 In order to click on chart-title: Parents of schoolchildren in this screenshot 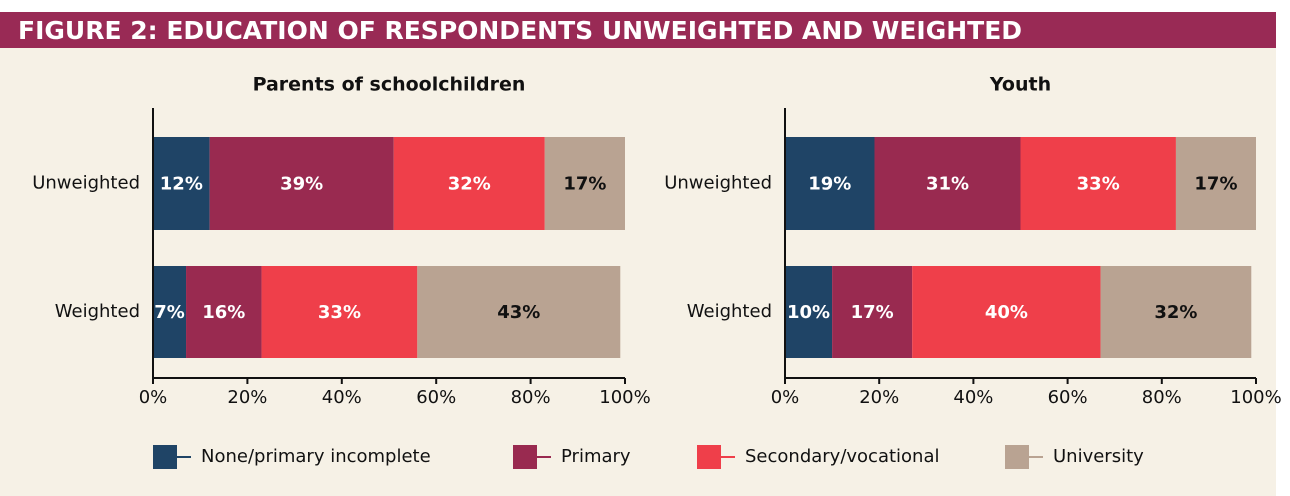, I will do `click(389, 85)`.